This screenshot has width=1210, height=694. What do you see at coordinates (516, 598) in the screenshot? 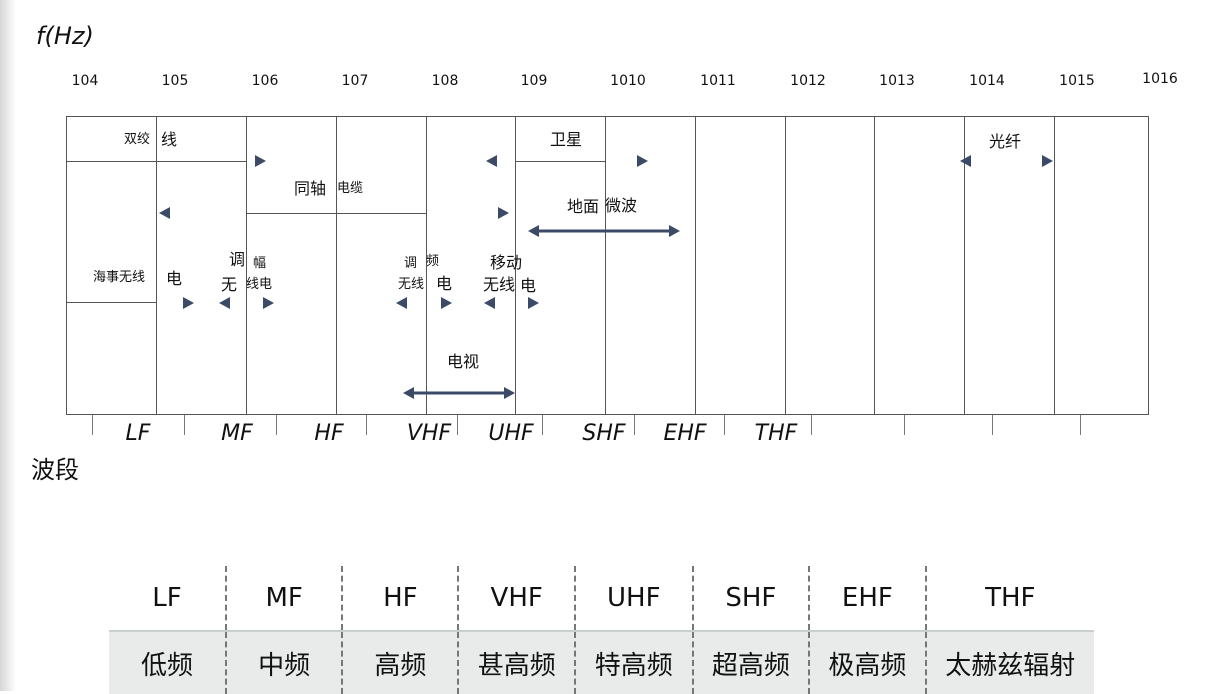
I see `band-code-cell: VHF` at bounding box center [516, 598].